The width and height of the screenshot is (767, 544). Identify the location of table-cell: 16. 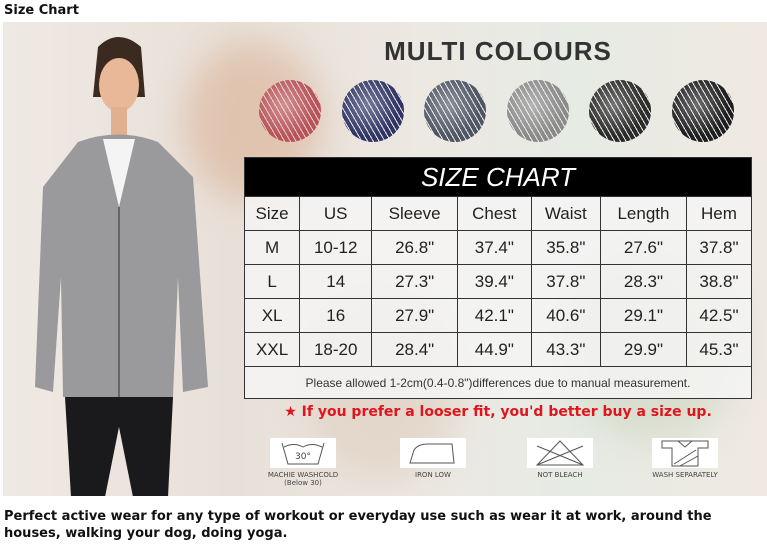
(336, 315).